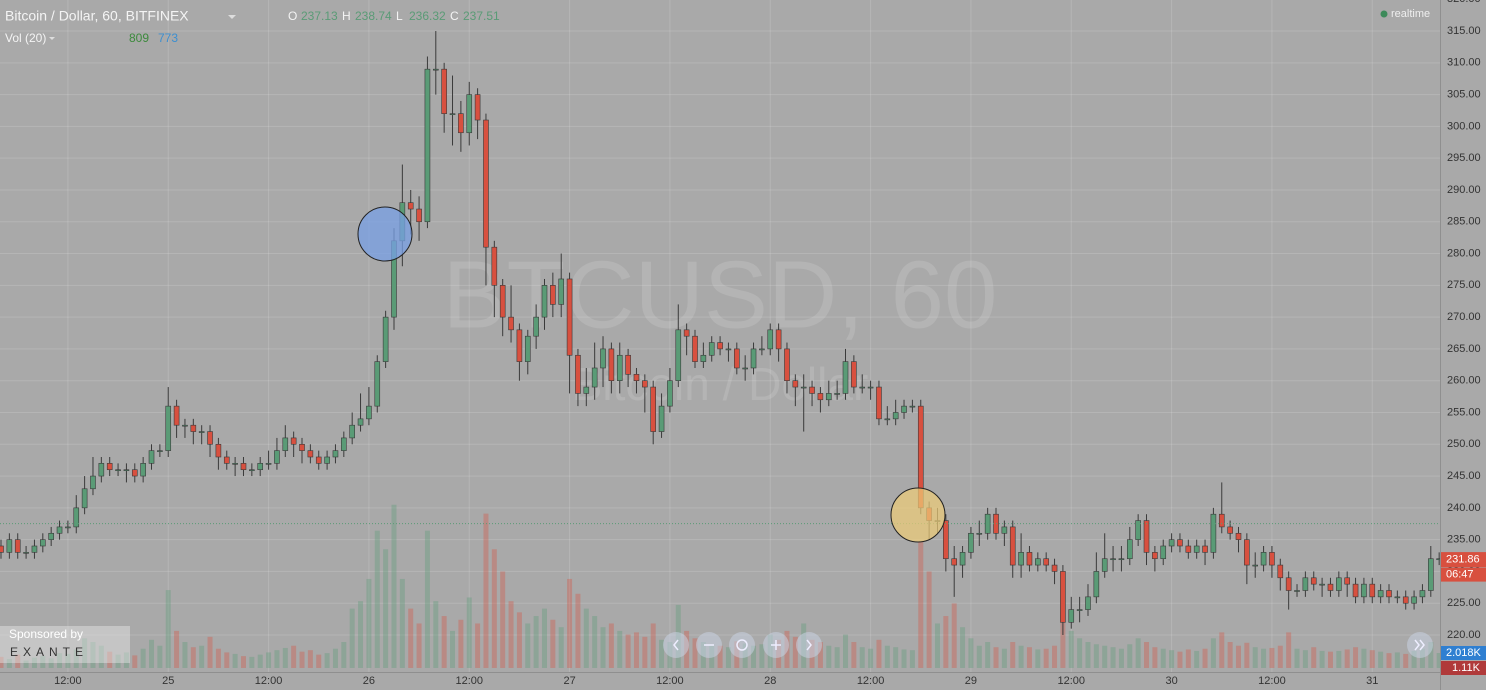 The width and height of the screenshot is (1486, 690). What do you see at coordinates (168, 38) in the screenshot?
I see `volume-ma-value: 773` at bounding box center [168, 38].